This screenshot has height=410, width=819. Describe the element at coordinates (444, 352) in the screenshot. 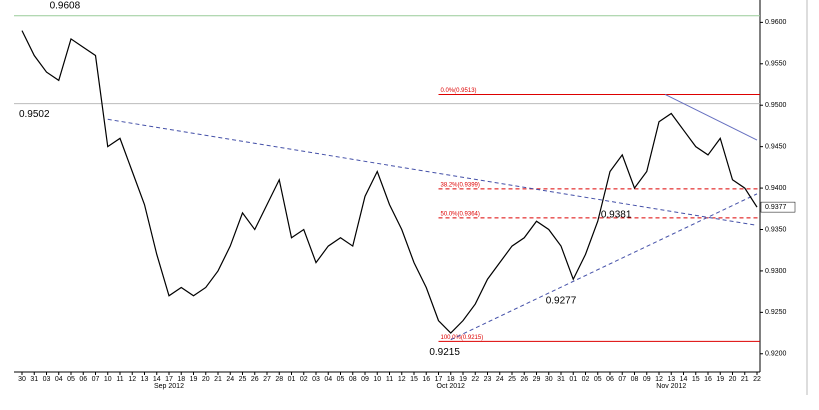

I see `price-annotation: 0.9215` at that location.